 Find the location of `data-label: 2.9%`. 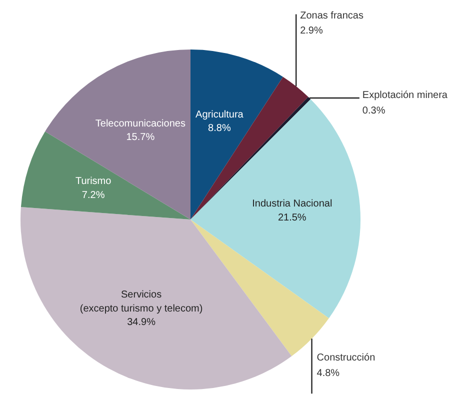

data-label: 2.9% is located at coordinates (311, 31).